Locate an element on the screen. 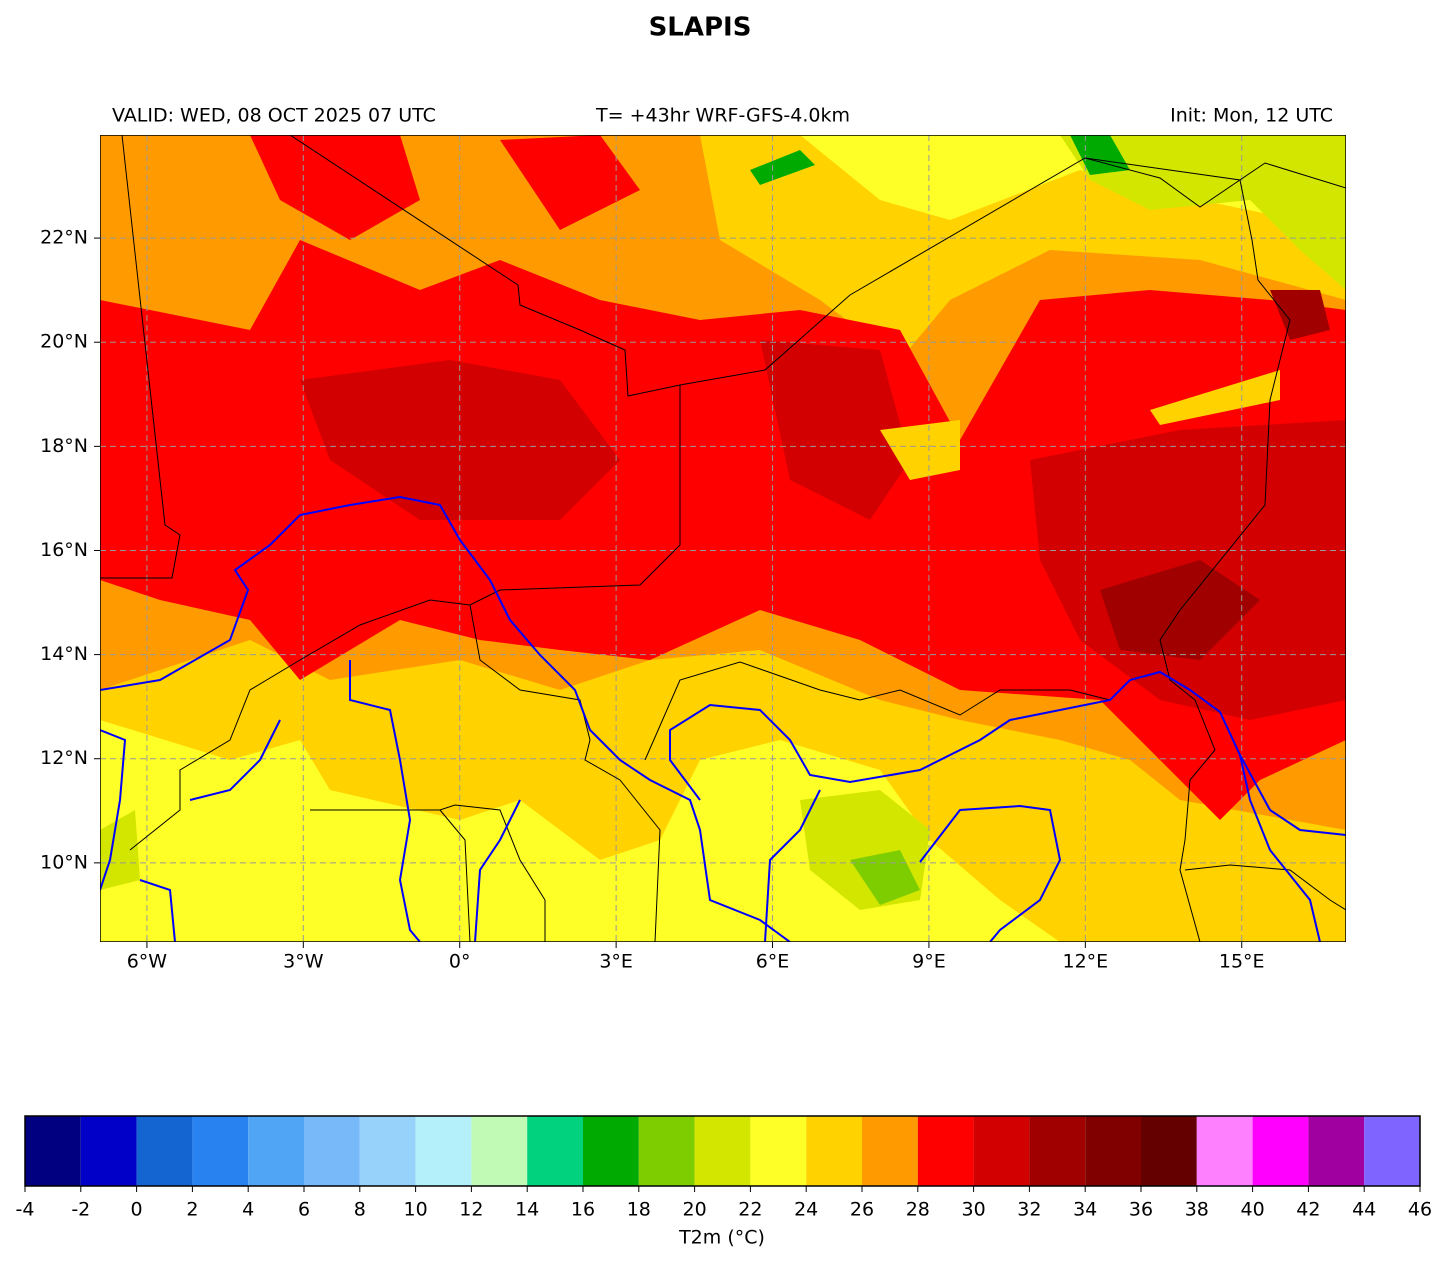 This screenshot has width=1448, height=1268. colorbar-tick-label: 28 is located at coordinates (918, 1210).